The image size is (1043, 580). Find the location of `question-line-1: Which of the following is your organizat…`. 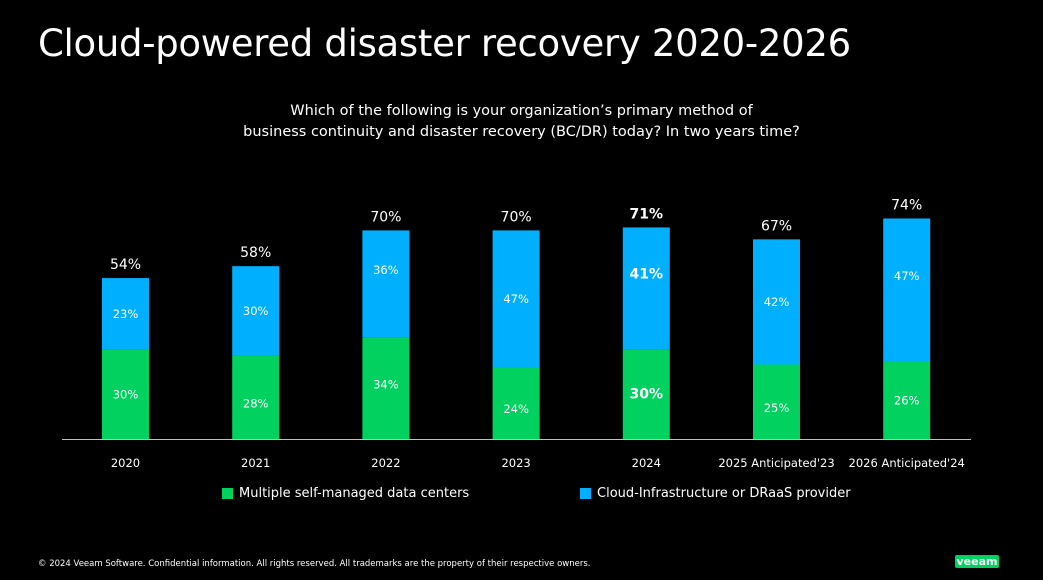

question-line-1: Which of the following is your organizat… is located at coordinates (521, 111).